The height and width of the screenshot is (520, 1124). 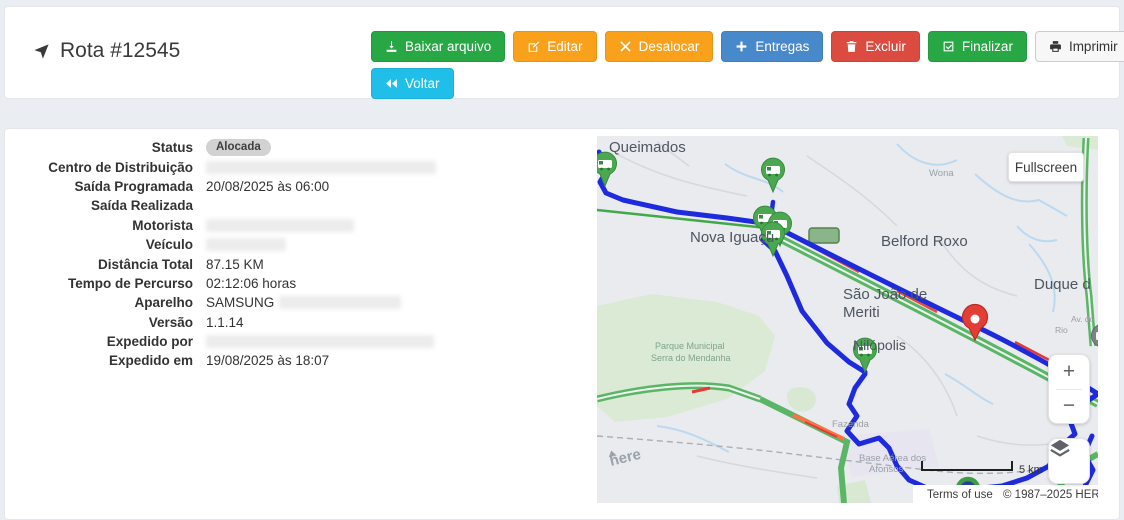 I want to click on map-label-wona: Wona, so click(x=941, y=173).